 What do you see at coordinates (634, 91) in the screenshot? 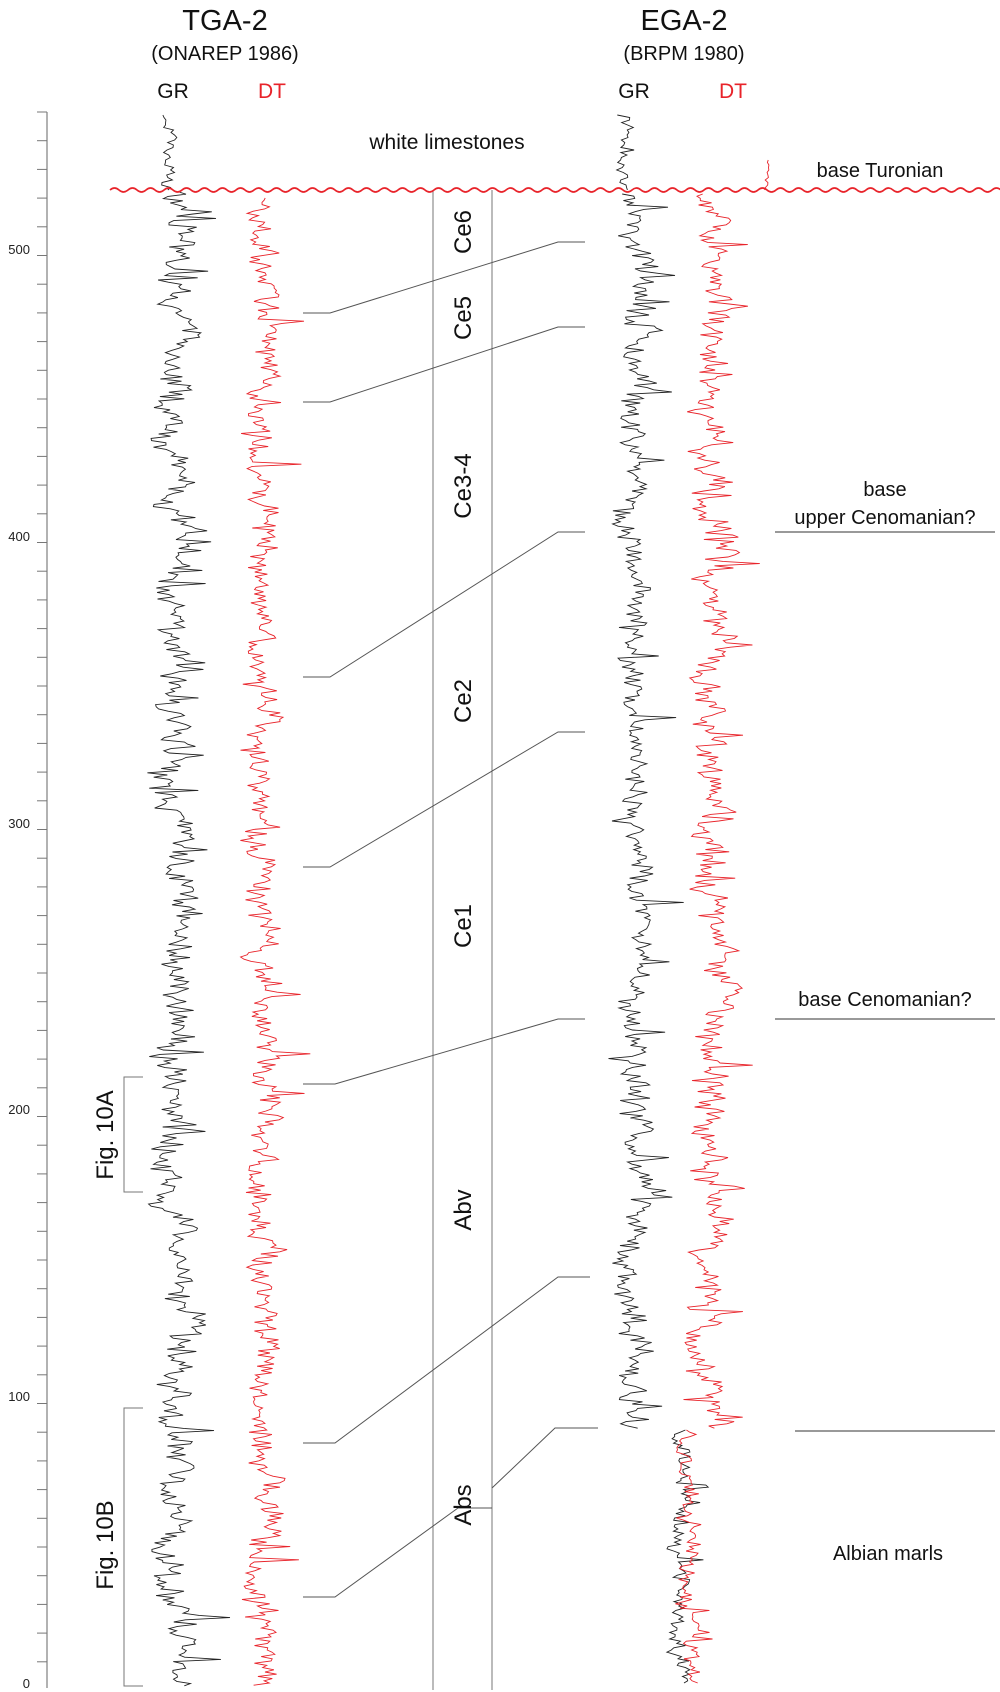
I see `right-gr-label: GR` at bounding box center [634, 91].